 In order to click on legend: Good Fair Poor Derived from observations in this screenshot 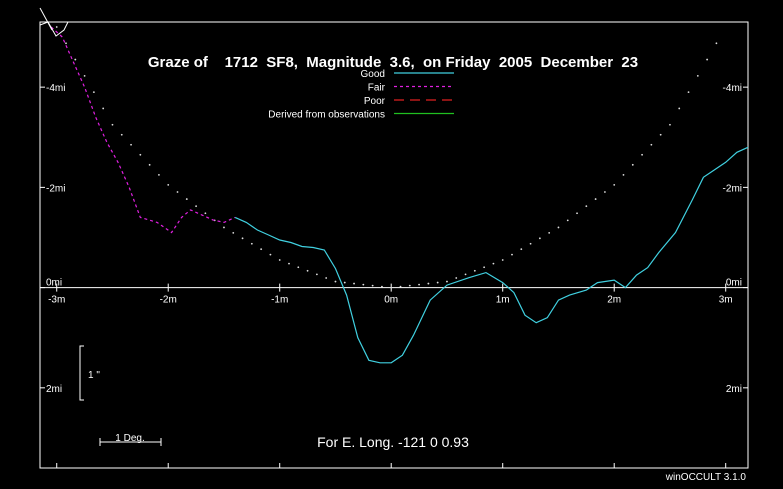, I will do `click(361, 95)`.